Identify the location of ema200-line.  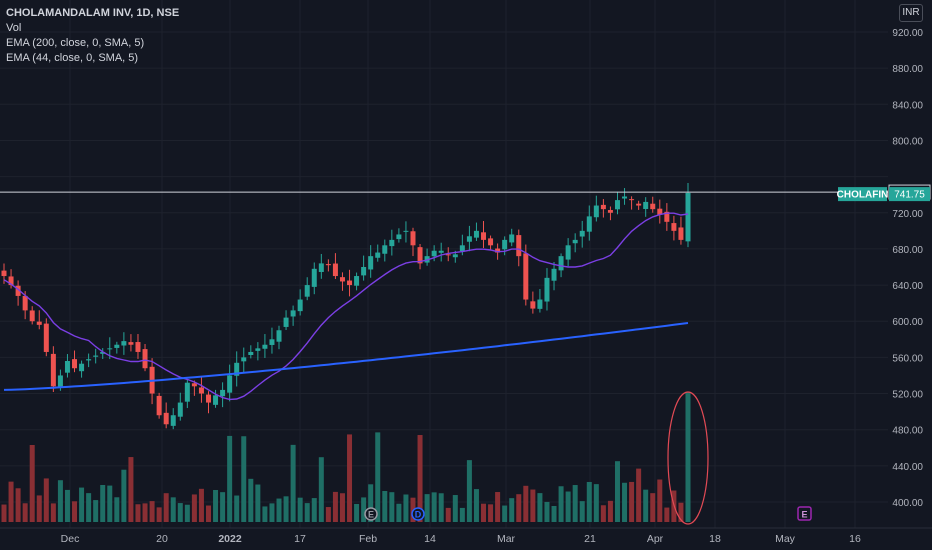
(346, 356).